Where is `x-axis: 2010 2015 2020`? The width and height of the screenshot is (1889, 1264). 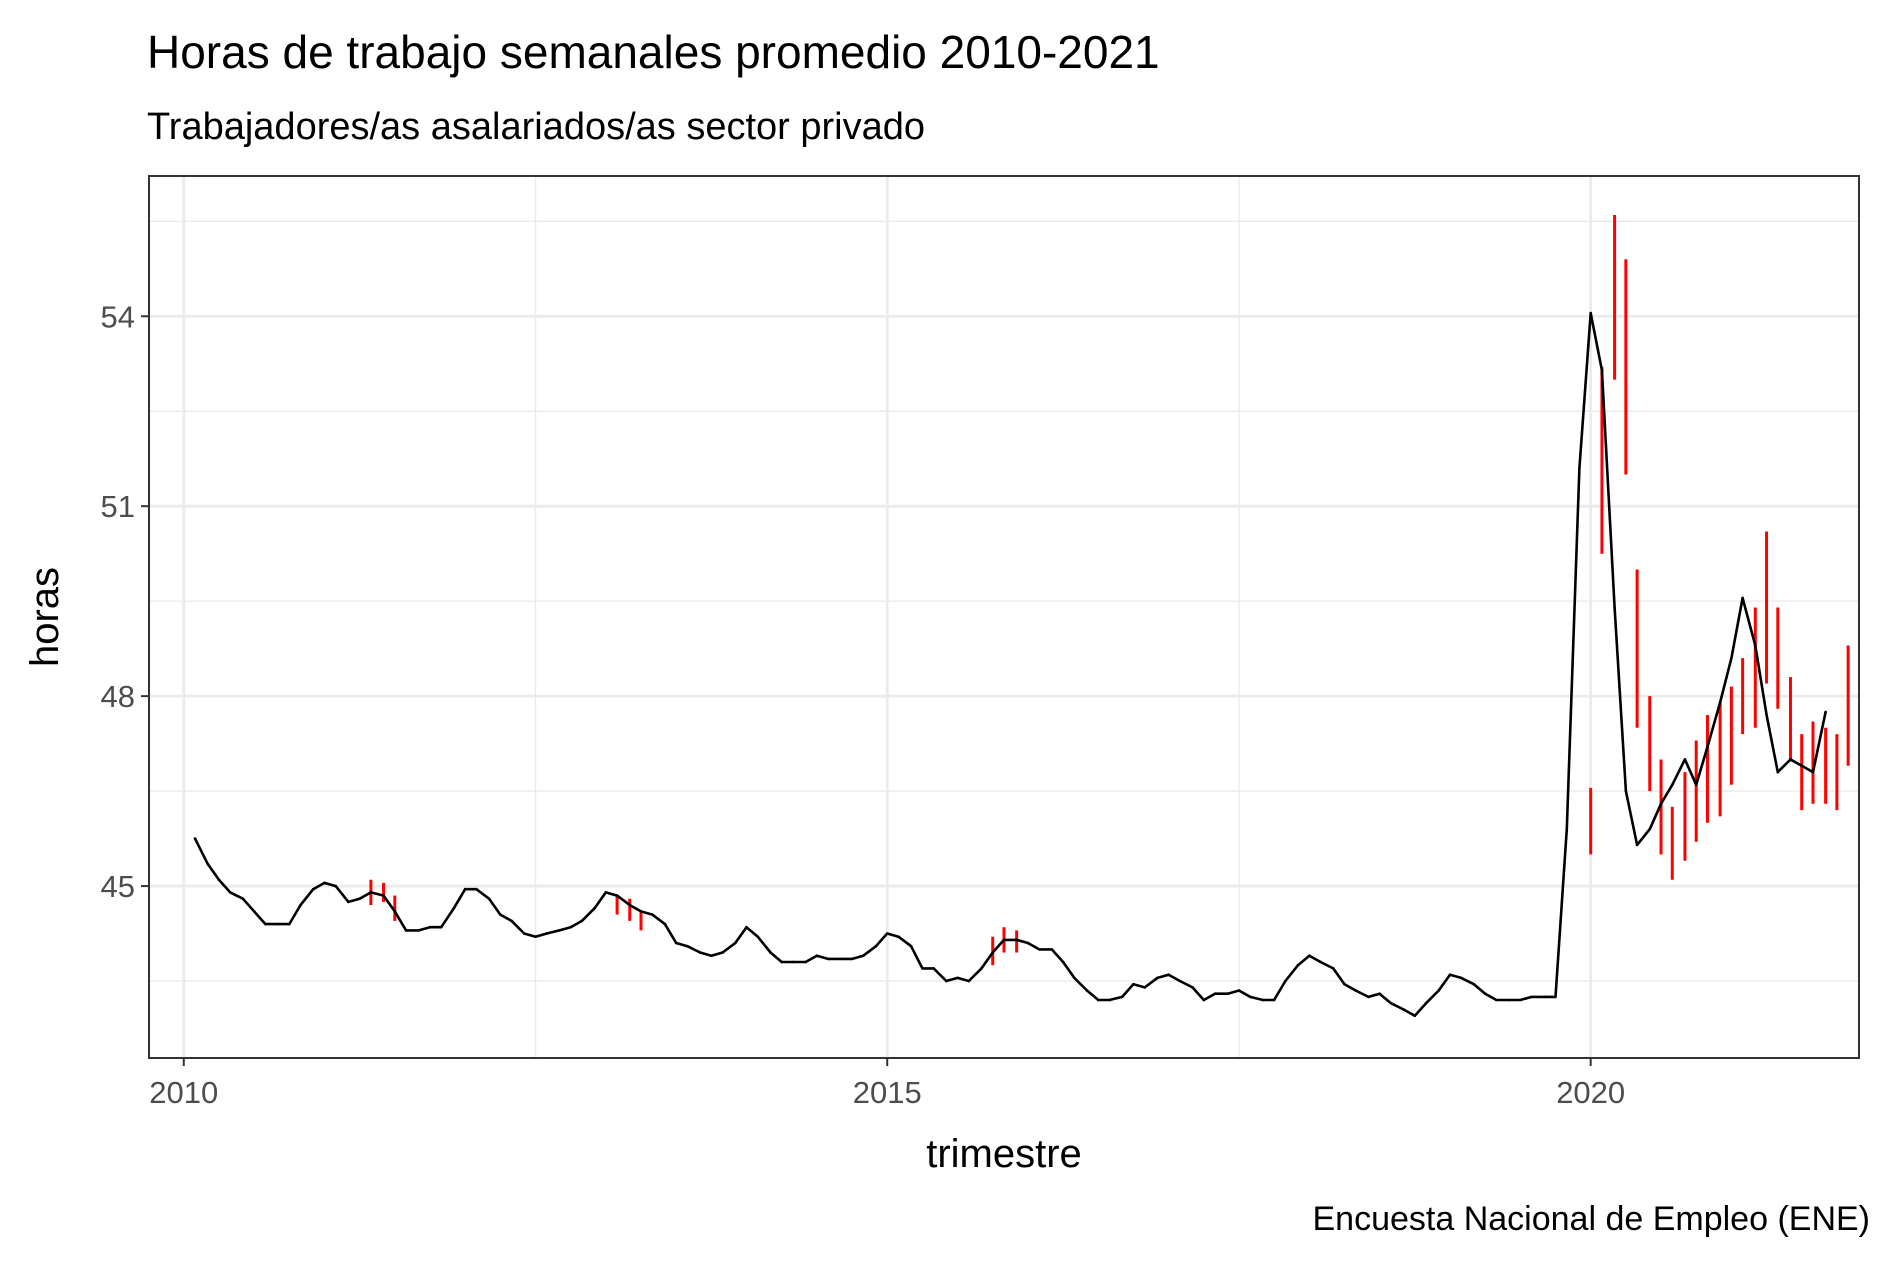
x-axis: 2010 2015 2020 is located at coordinates (887, 1084).